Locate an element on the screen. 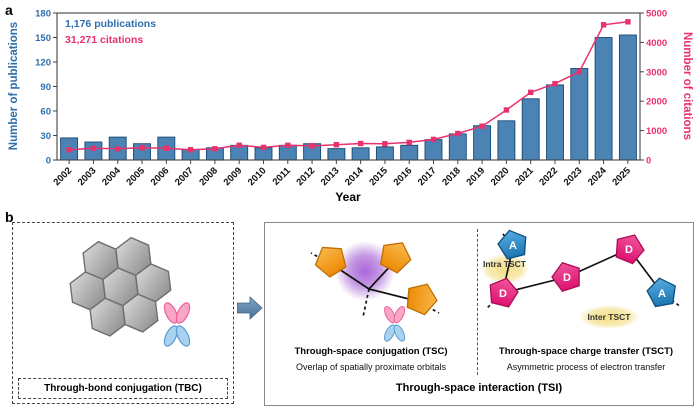 The image size is (700, 414). x-tick-2007: 2007 is located at coordinates (184, 176).